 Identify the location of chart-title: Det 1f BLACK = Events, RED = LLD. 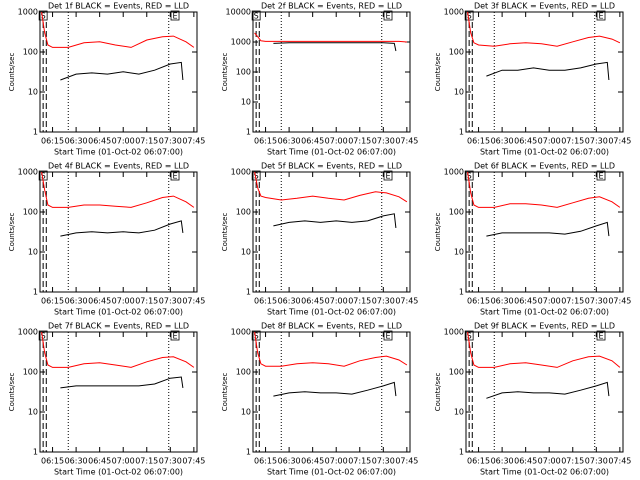
(118, 6).